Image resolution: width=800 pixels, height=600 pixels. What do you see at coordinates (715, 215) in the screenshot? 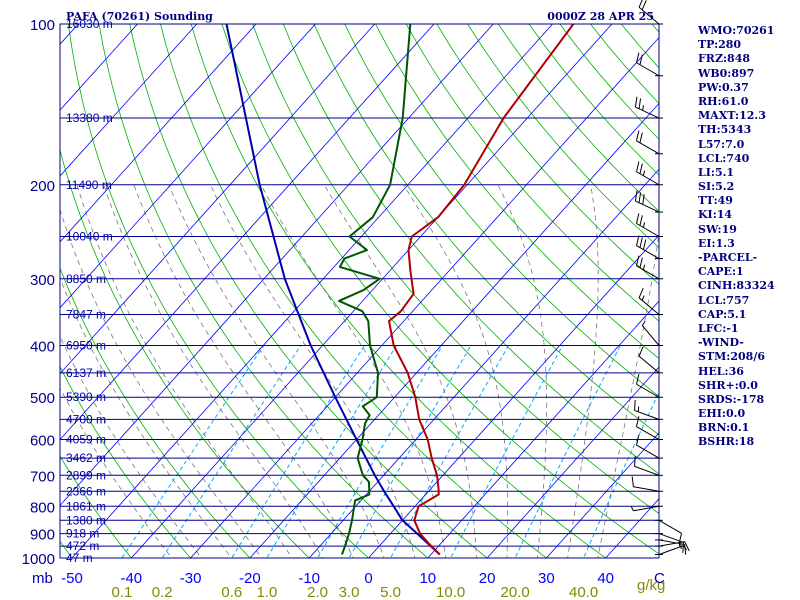
I see `index-item: KI:14` at bounding box center [715, 215].